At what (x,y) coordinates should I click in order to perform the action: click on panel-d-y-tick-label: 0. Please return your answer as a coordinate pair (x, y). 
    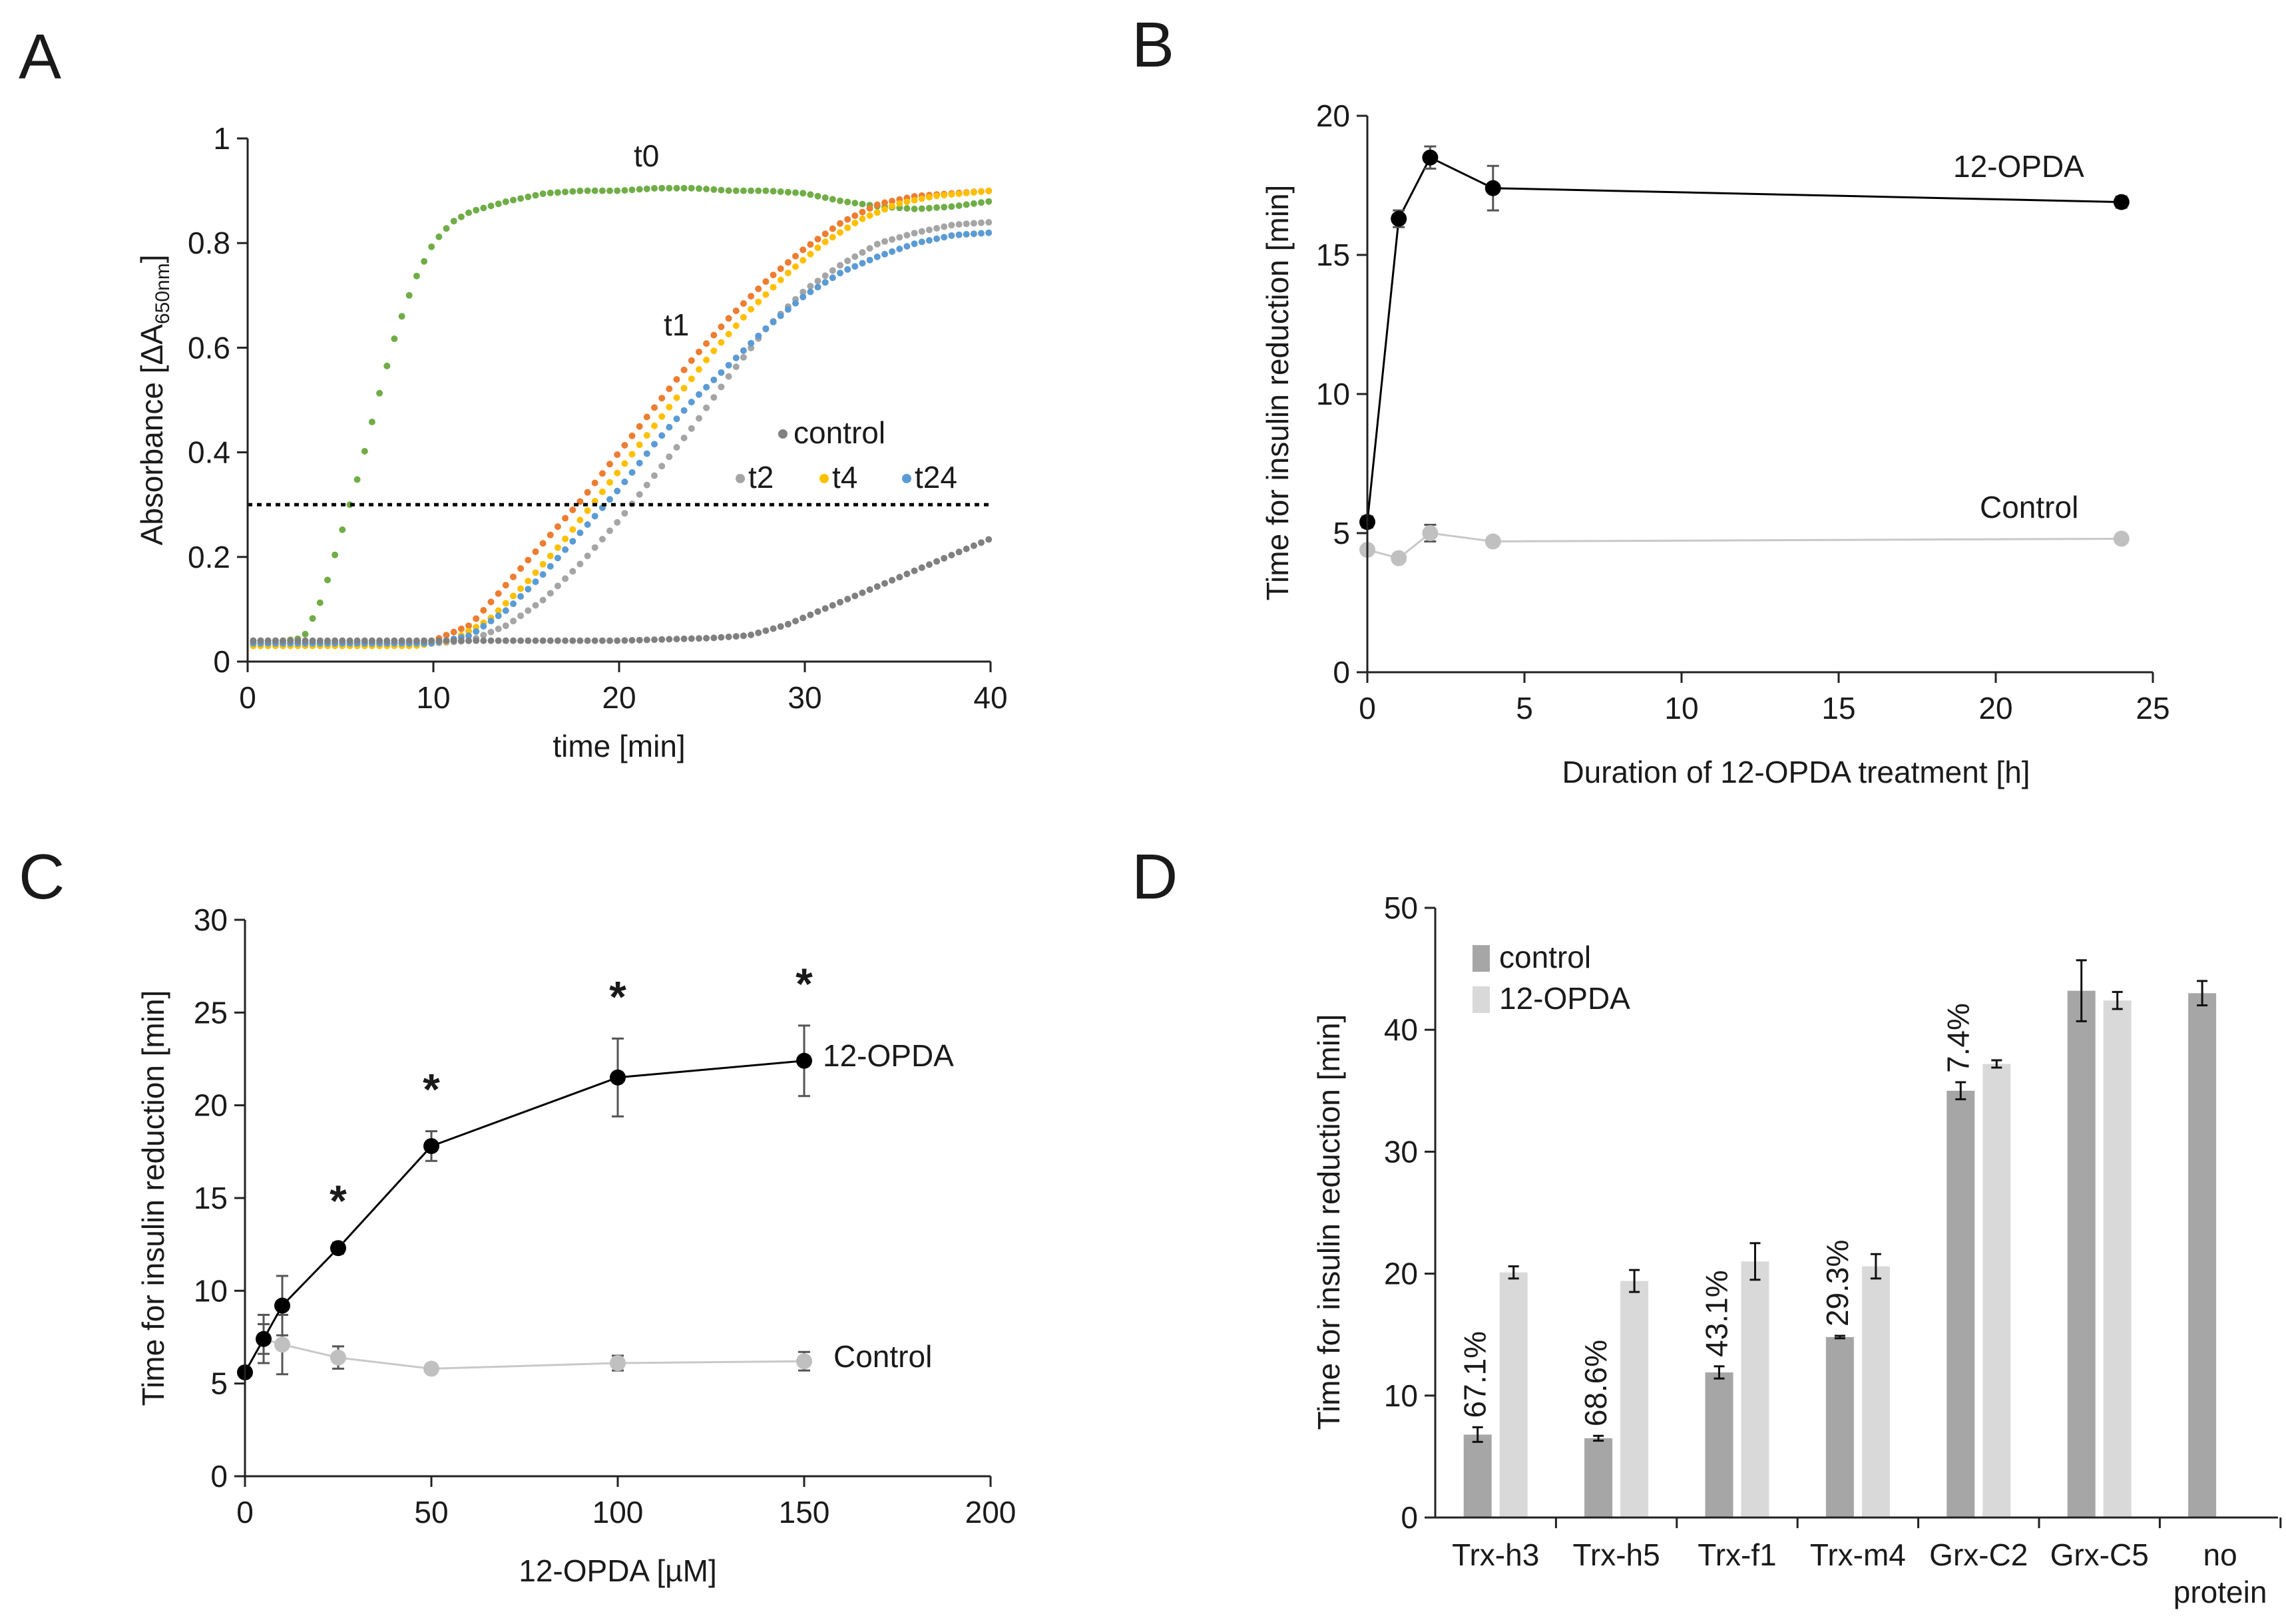
    Looking at the image, I should click on (1409, 1518).